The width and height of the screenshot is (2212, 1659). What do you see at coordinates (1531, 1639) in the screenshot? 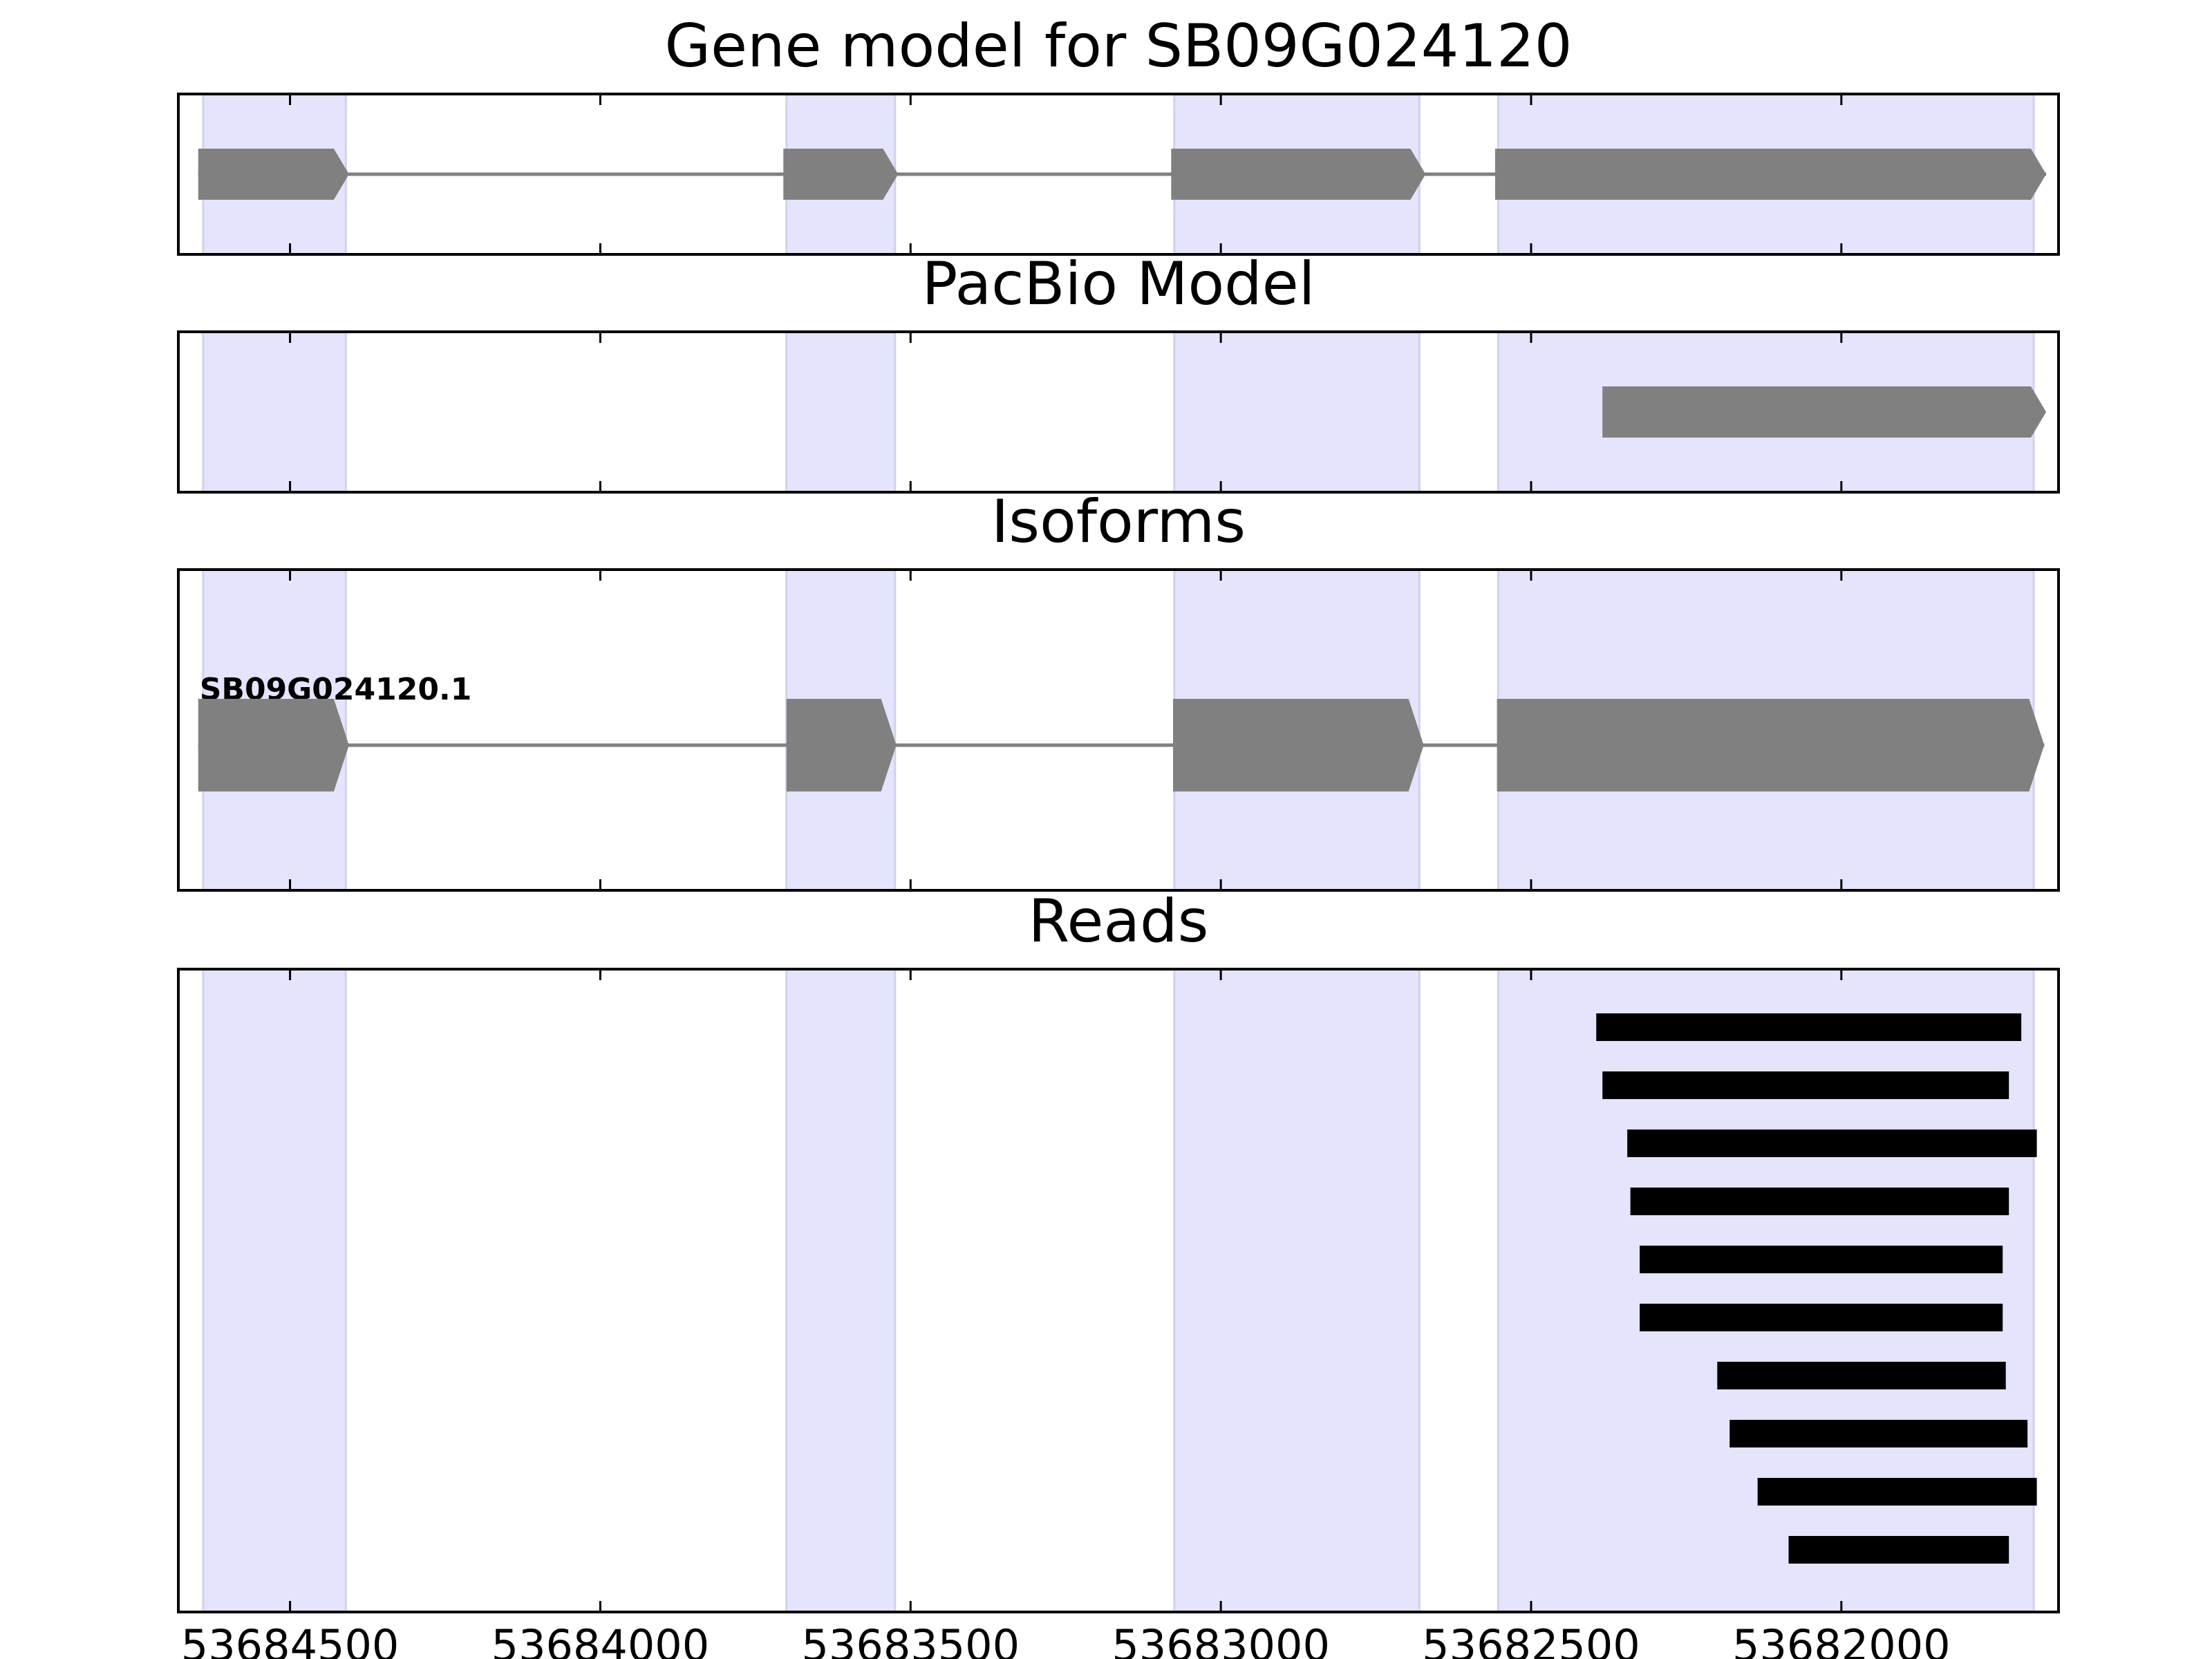
I see `x-tick-label: 53682500` at bounding box center [1531, 1639].